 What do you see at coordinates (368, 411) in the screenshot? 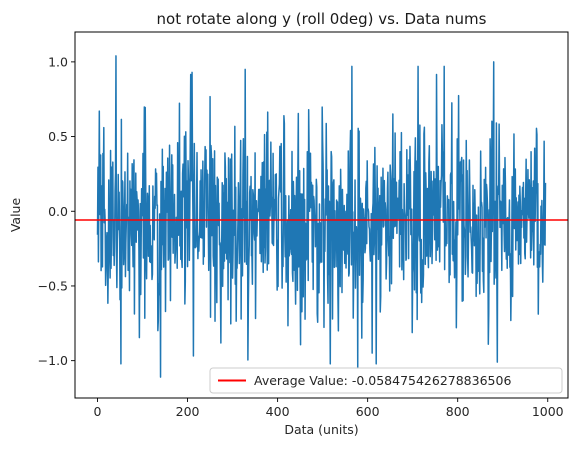
I see `x-tick-label: 600` at bounding box center [368, 411].